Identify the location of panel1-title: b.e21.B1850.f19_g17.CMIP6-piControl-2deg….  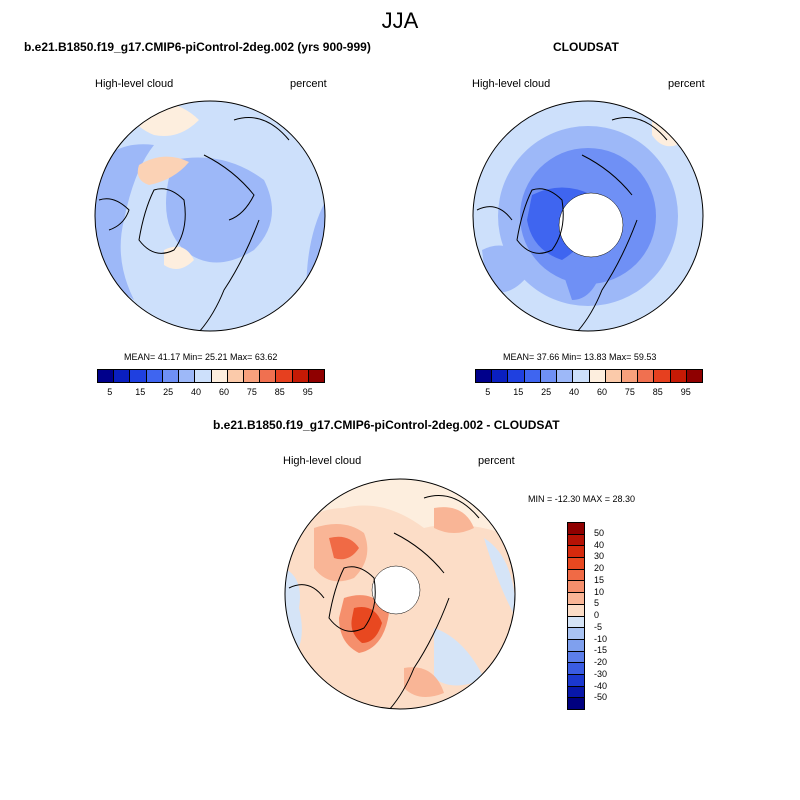
(197, 47).